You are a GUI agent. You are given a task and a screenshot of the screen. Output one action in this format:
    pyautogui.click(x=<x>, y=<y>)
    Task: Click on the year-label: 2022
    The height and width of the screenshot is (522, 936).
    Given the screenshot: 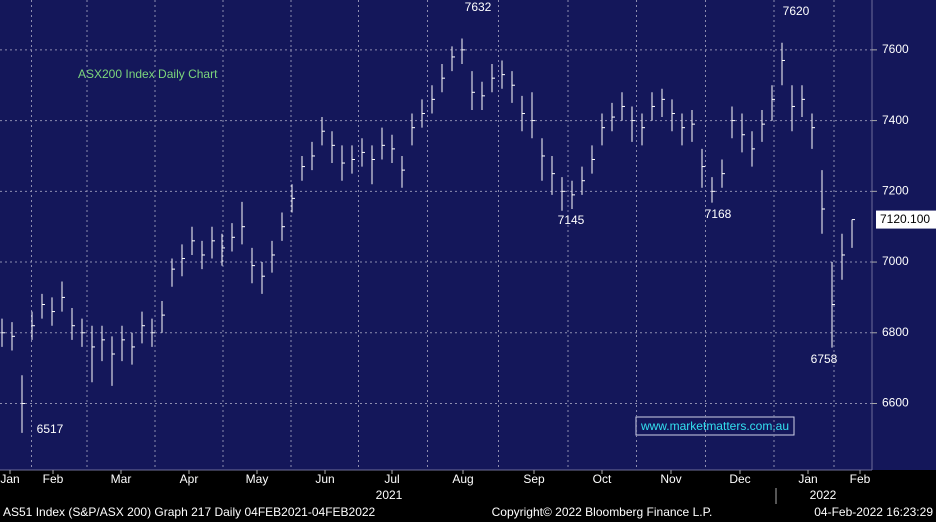 What is the action you would take?
    pyautogui.click(x=823, y=495)
    